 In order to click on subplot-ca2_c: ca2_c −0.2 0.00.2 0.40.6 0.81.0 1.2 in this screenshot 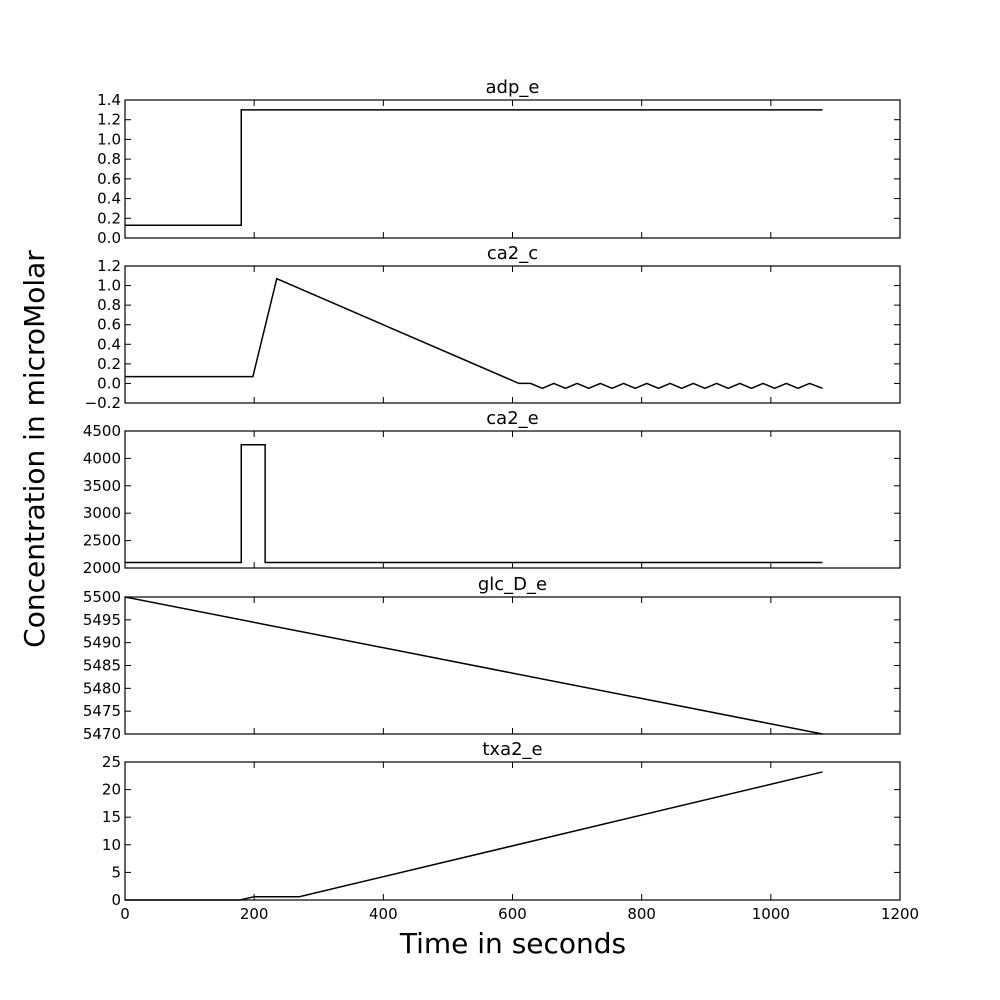, I will do `click(493, 327)`.